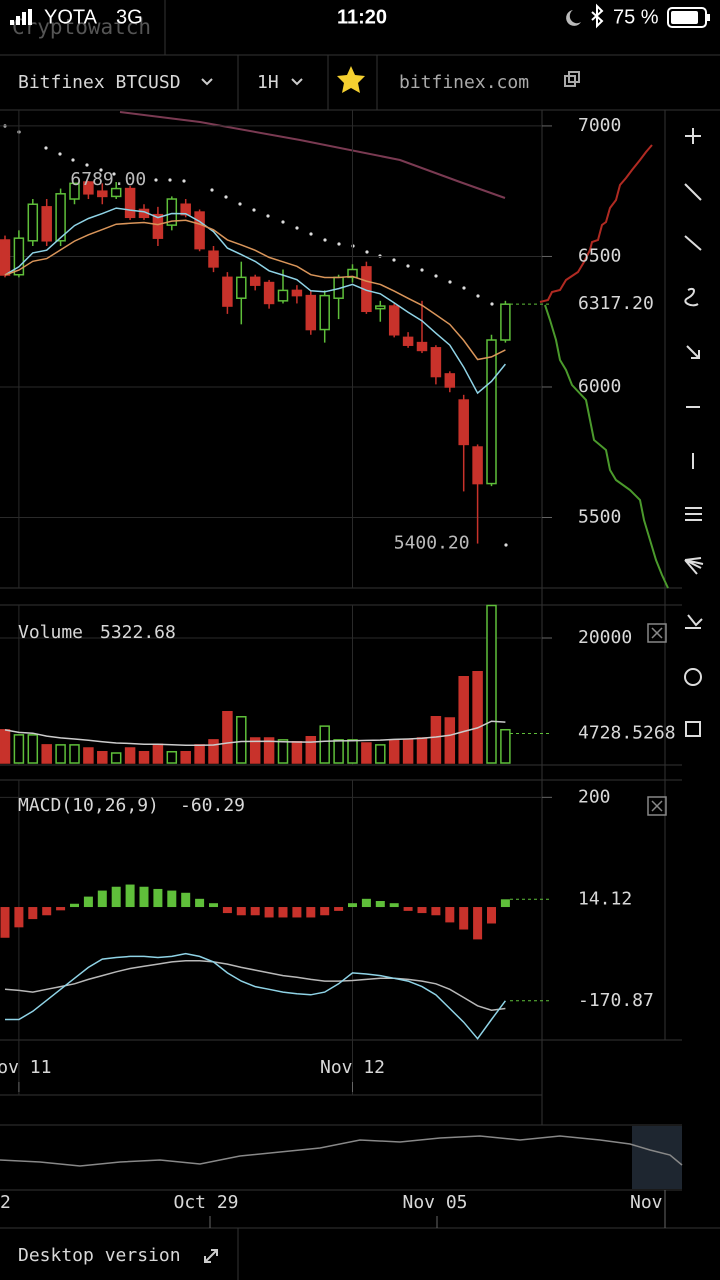  I want to click on tool-line, so click(693, 192).